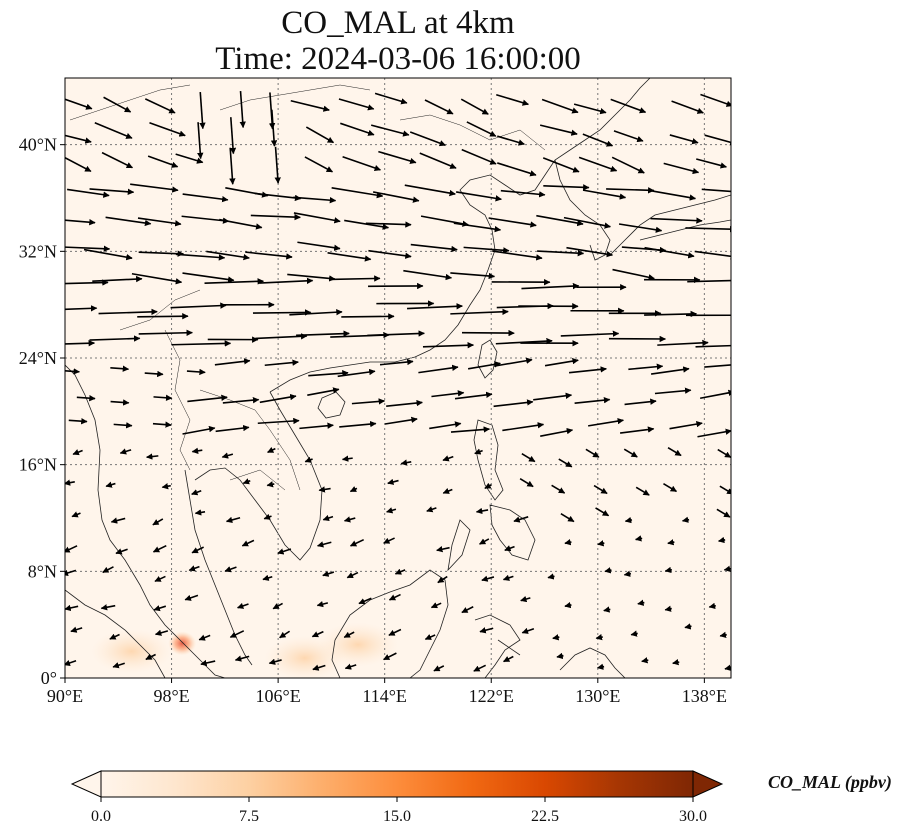  What do you see at coordinates (545, 816) in the screenshot?
I see `colorbar-tick-label: 22.5` at bounding box center [545, 816].